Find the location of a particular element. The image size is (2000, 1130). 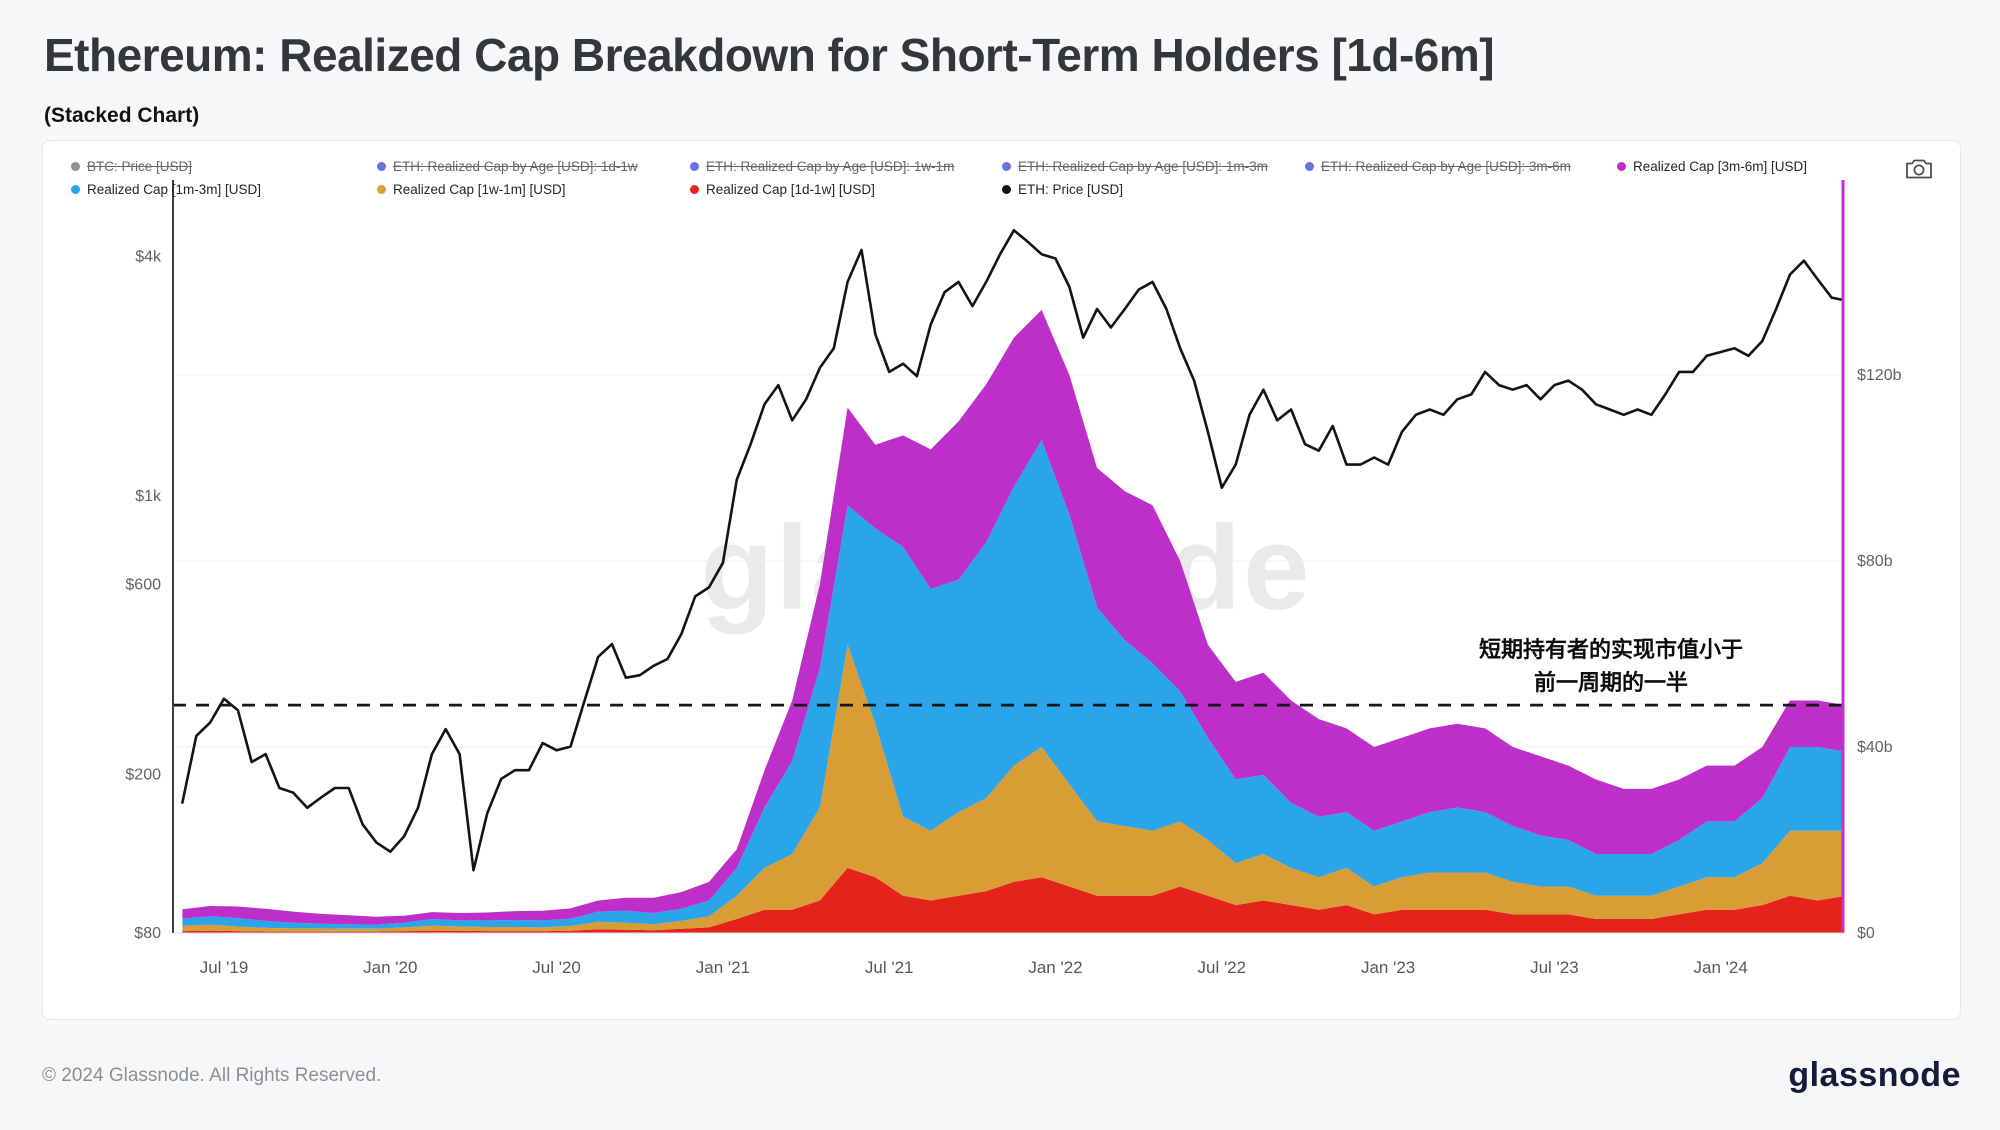

legend-label: ETH: Realized Cap by Age [USD]: 1d-1w is located at coordinates (515, 166).